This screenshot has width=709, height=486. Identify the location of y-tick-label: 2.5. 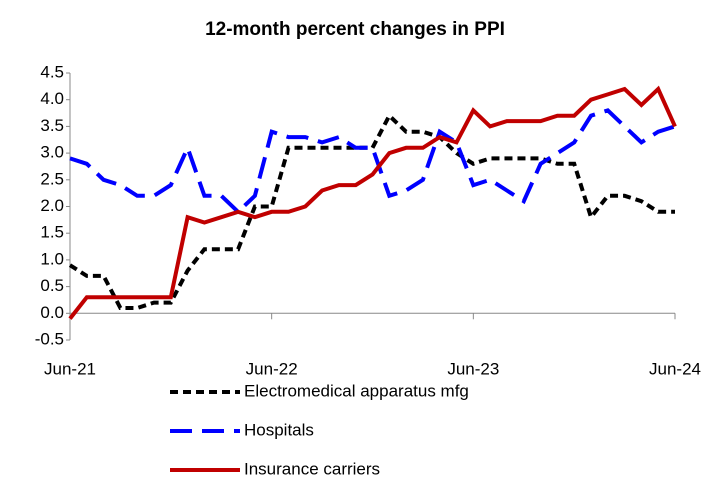
(52, 178).